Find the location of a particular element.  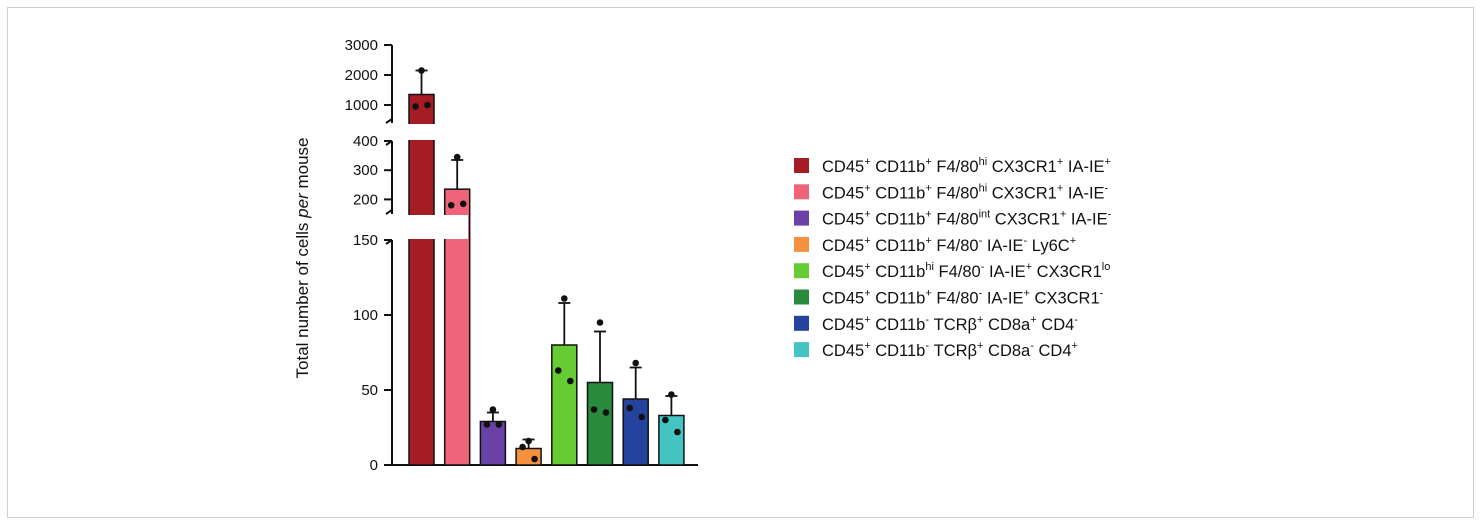

y-tick-label: 100 is located at coordinates (365, 315).